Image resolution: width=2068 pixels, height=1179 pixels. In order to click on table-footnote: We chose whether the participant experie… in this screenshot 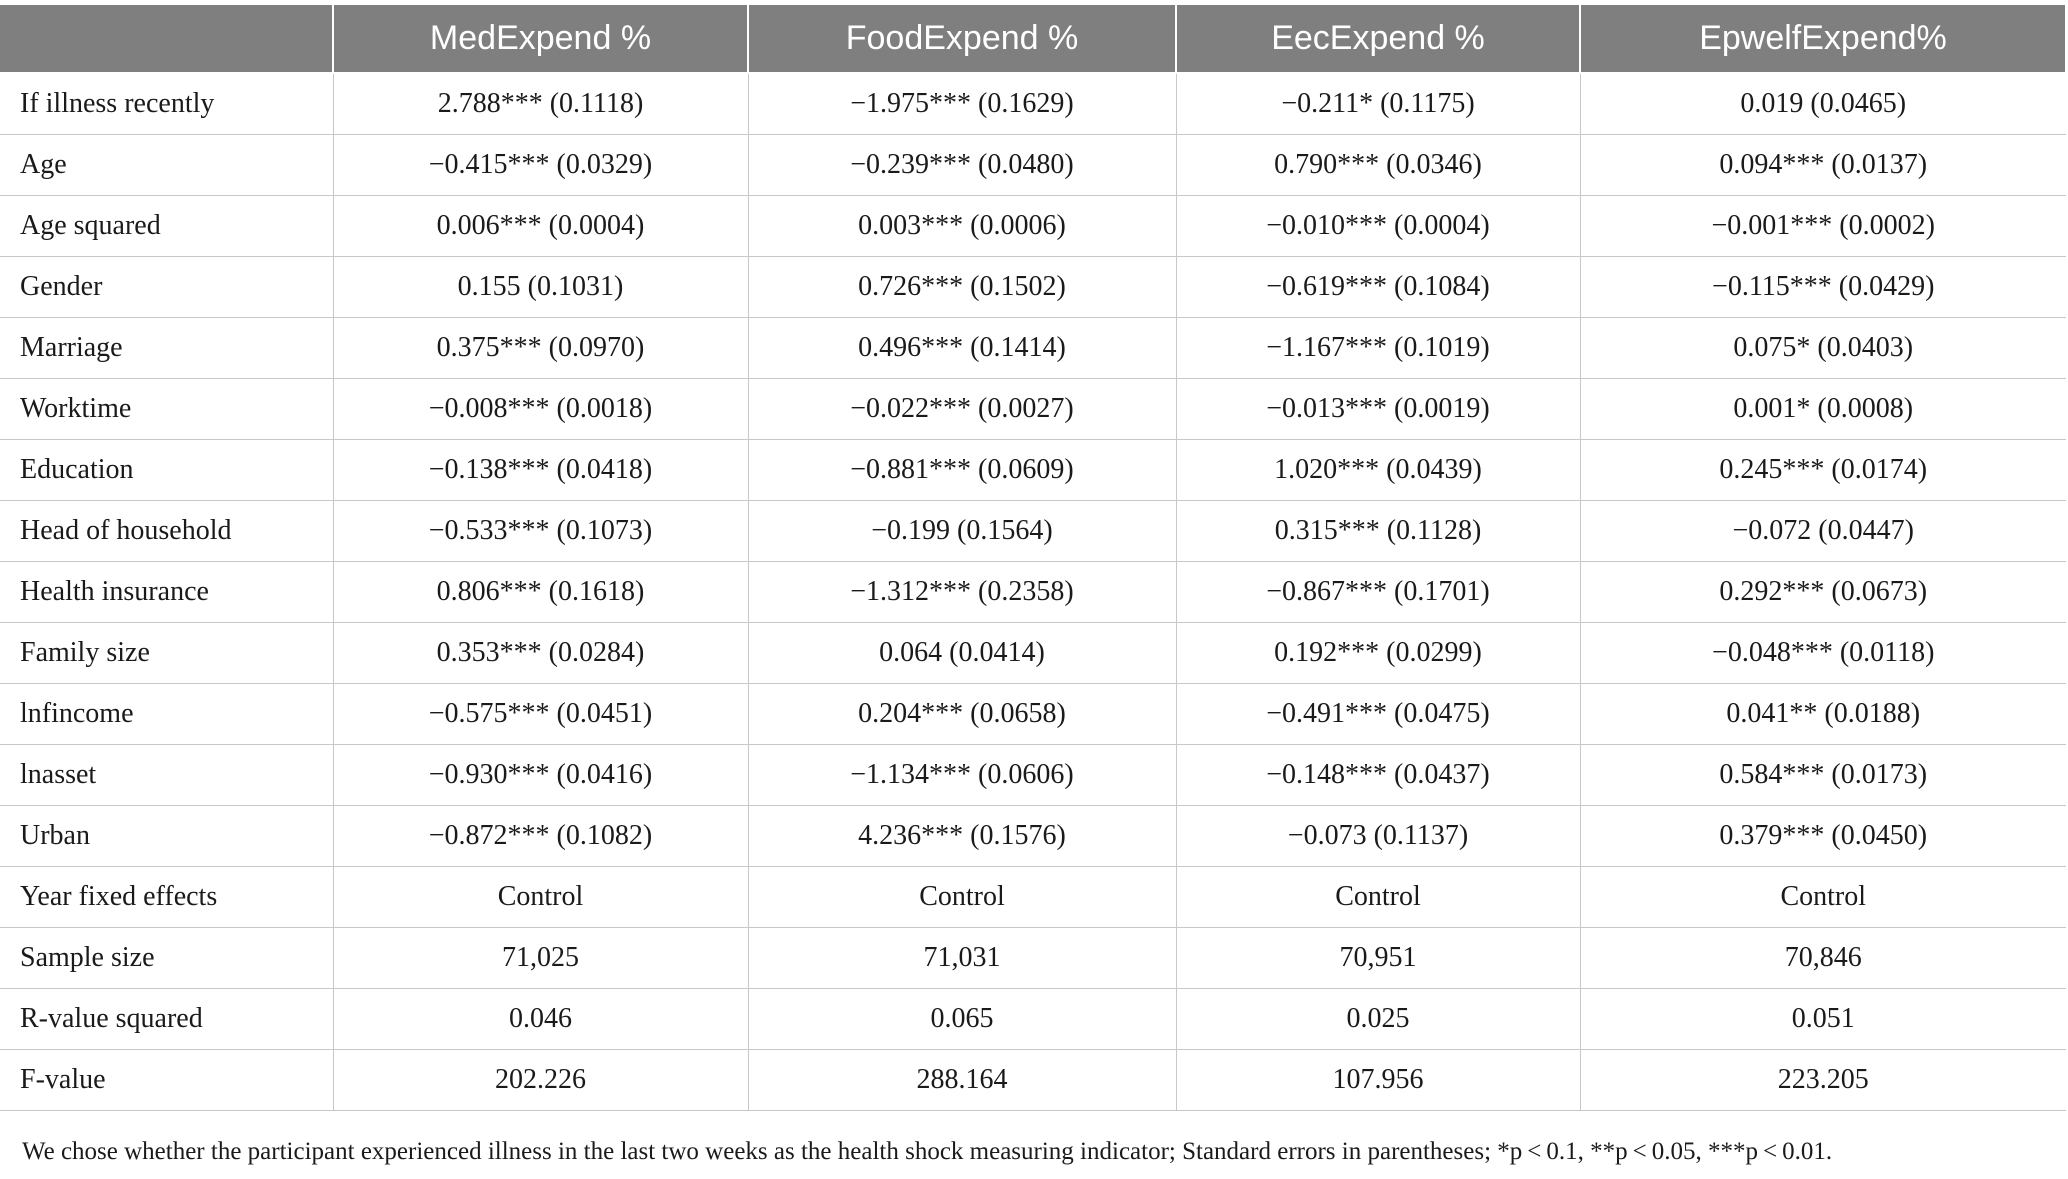, I will do `click(927, 1151)`.